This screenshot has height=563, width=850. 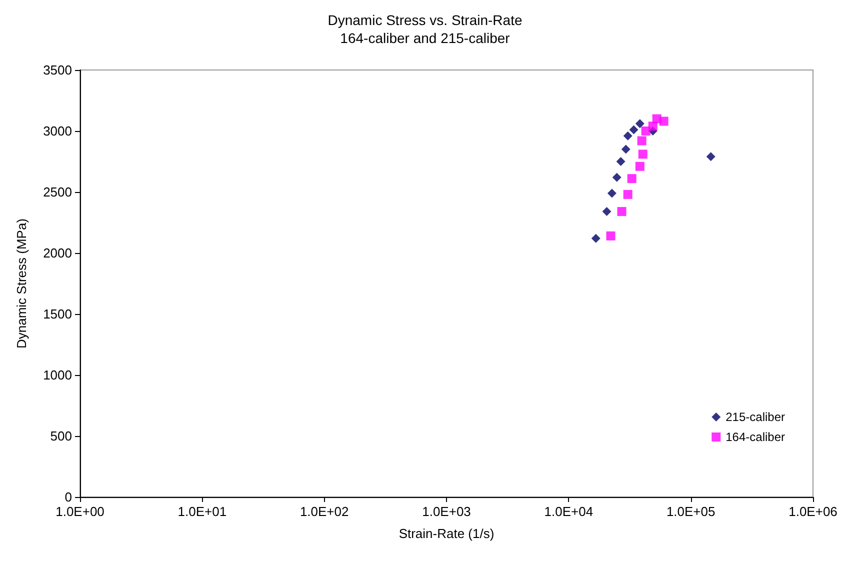 What do you see at coordinates (57, 375) in the screenshot?
I see `y-tick-label: 1000` at bounding box center [57, 375].